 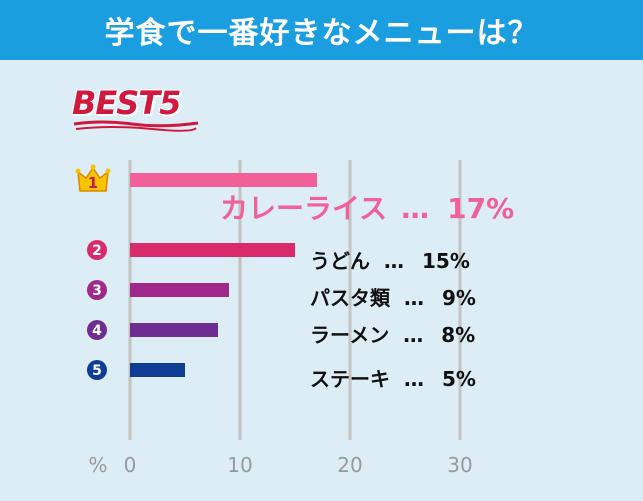 What do you see at coordinates (349, 335) in the screenshot?
I see `category-name: ラーメン` at bounding box center [349, 335].